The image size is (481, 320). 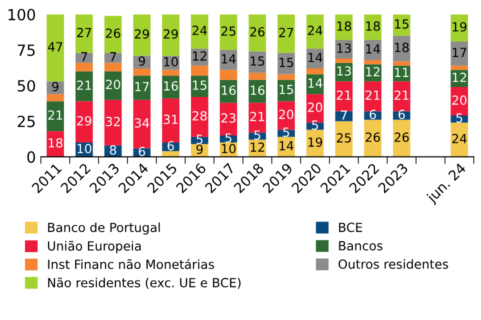 I want to click on y-tick-label: 75, so click(x=26, y=50).